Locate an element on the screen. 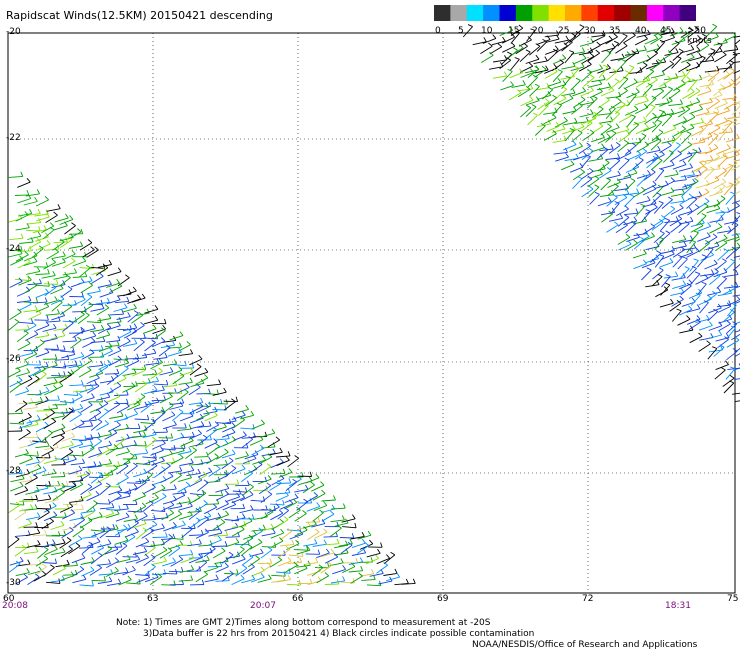 The image size is (740, 651). lat-label-26: -26 is located at coordinates (13, 359).